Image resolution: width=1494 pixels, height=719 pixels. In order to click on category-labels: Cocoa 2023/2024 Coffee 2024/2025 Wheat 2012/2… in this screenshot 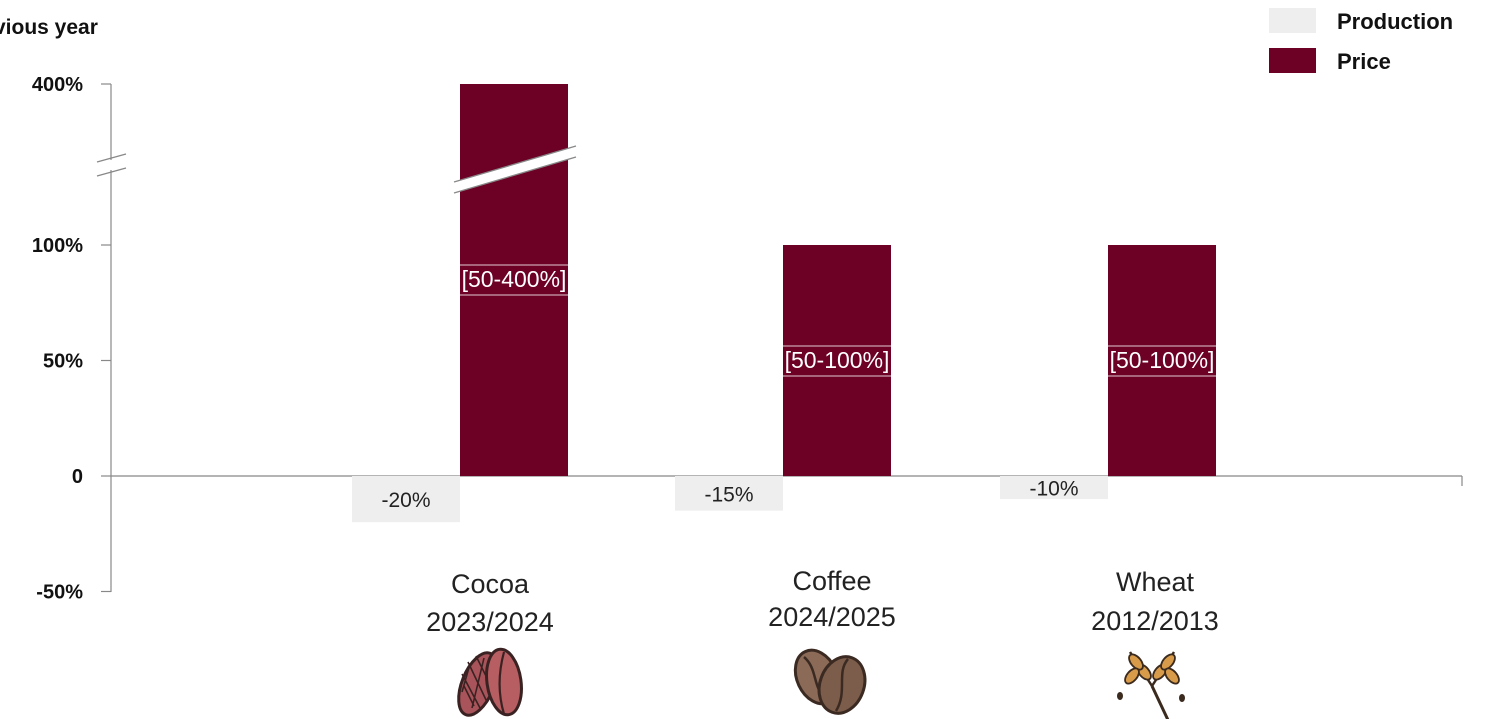, I will do `click(822, 601)`.